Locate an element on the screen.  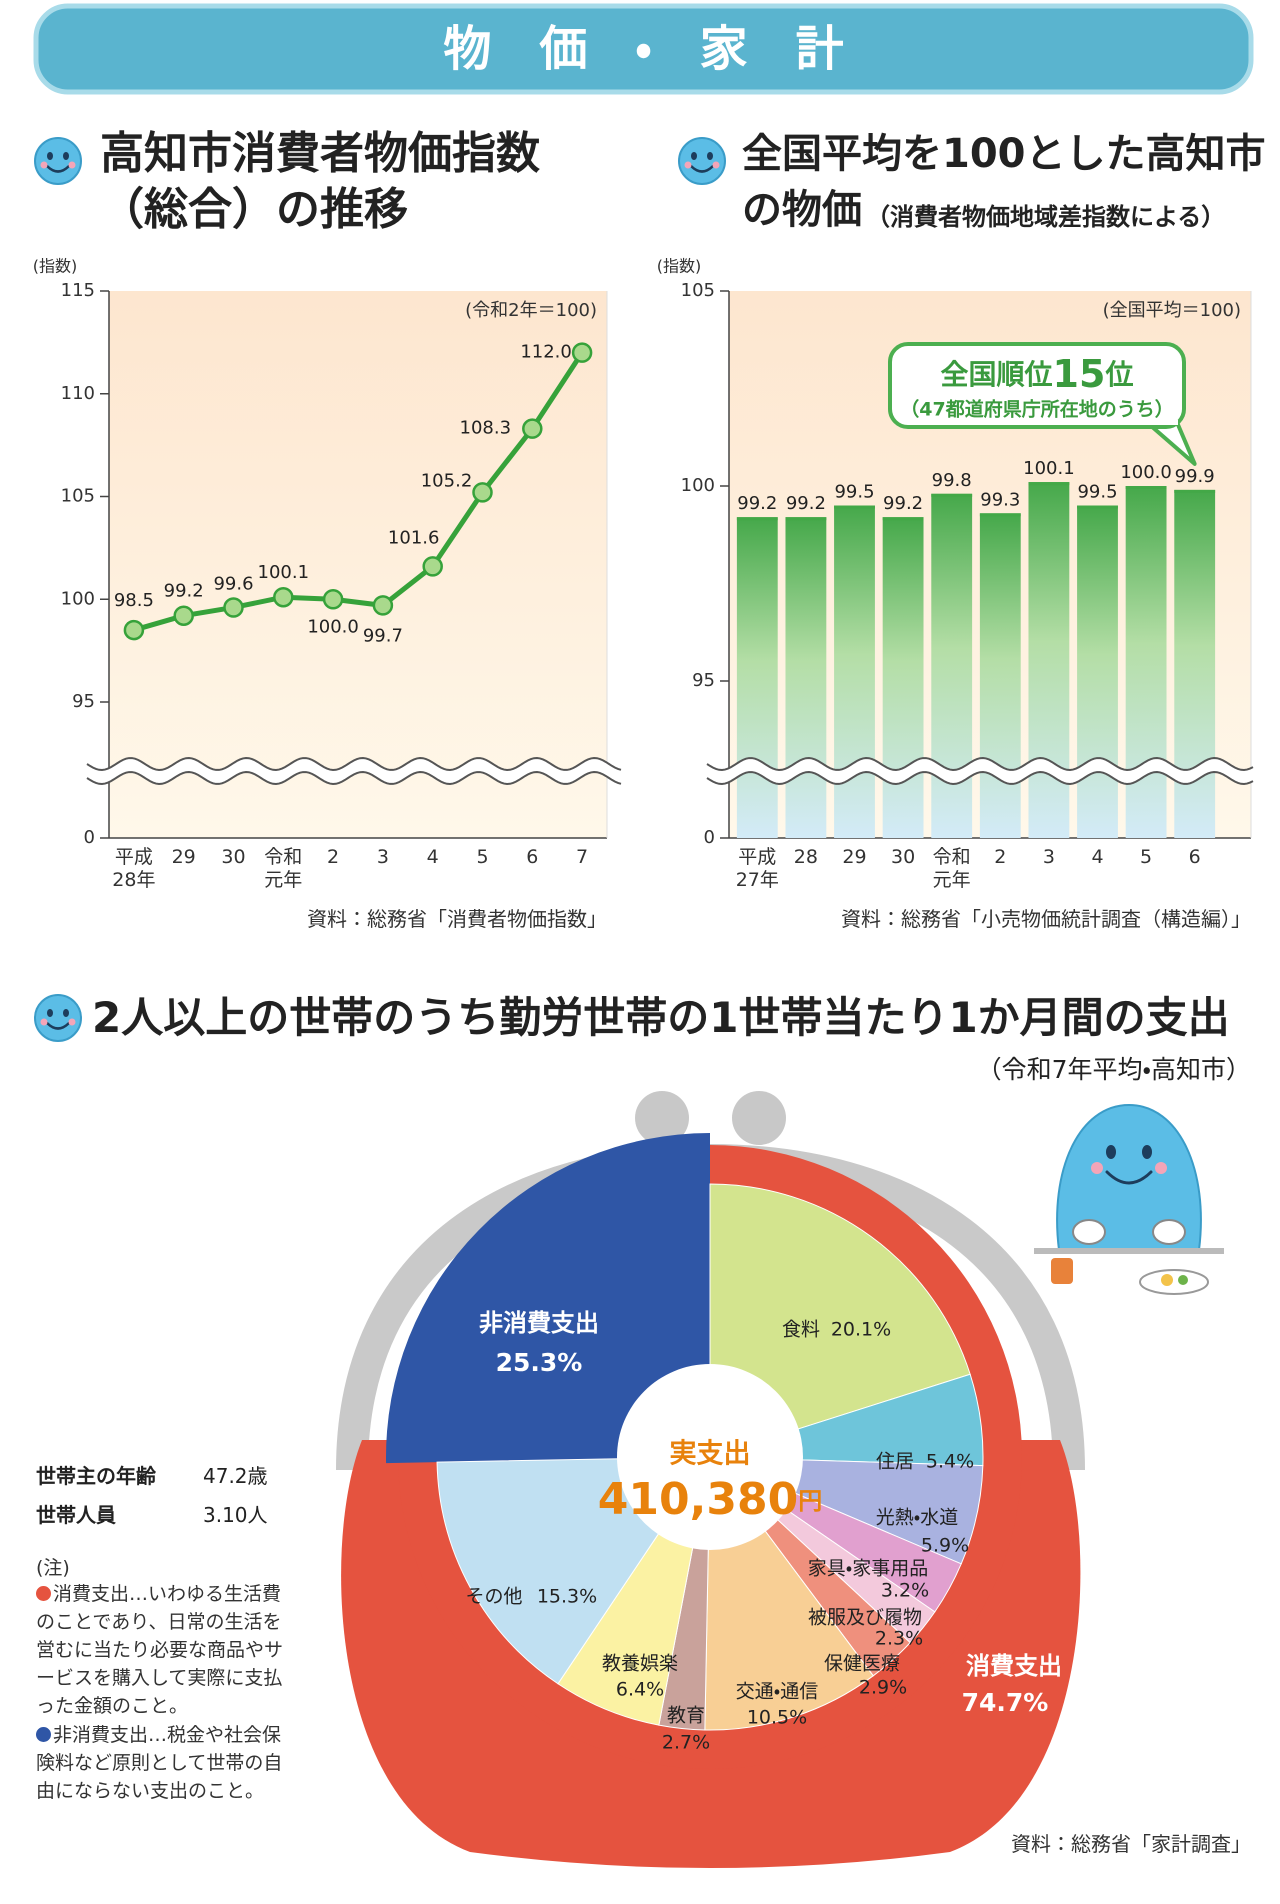
outer-slice is located at coordinates (548, 1298).